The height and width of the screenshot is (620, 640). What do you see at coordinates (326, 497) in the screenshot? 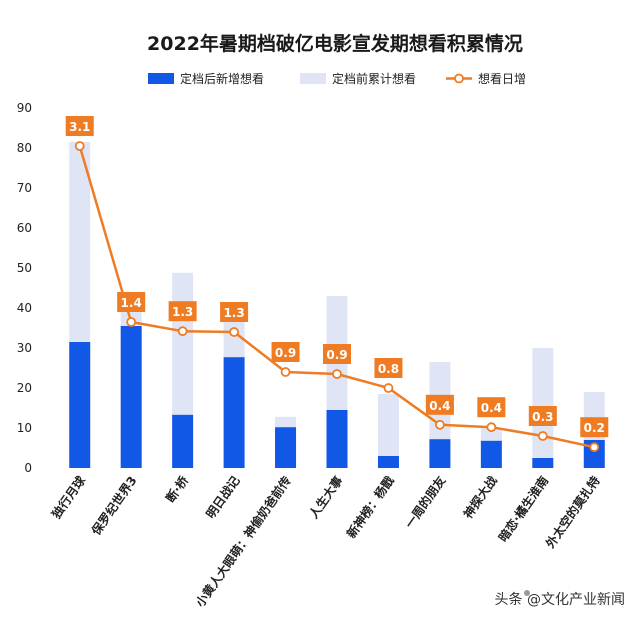
I see `x-tick-label: 人生大事` at bounding box center [326, 497].